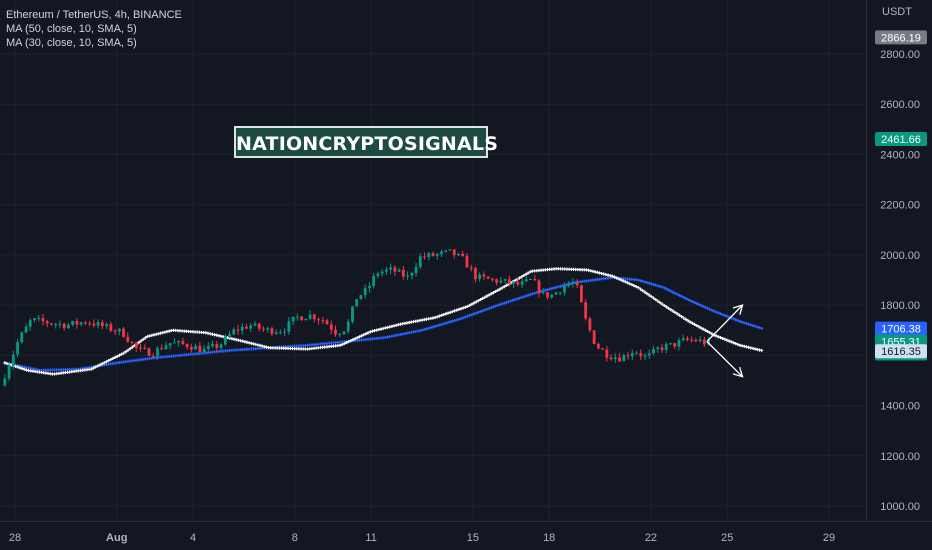 This screenshot has height=550, width=932. I want to click on projection-arrow-head, so click(738, 372).